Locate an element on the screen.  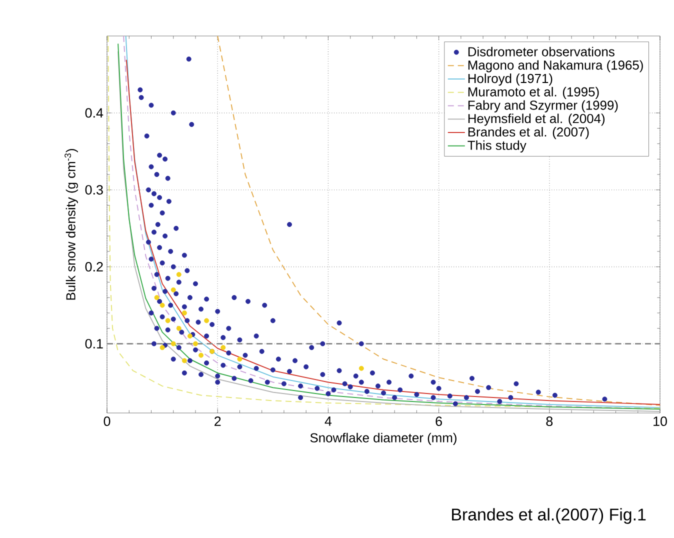
legend-label: Fabry and Szyrmer (1999) is located at coordinates (543, 106).